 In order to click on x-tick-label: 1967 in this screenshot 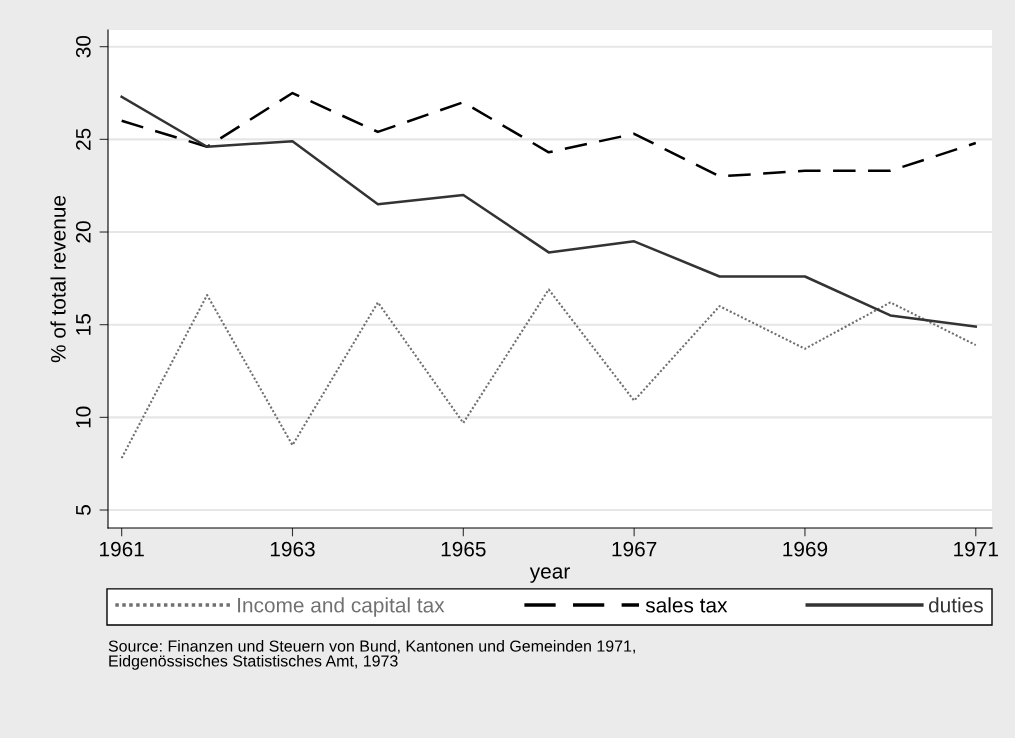, I will do `click(634, 549)`.